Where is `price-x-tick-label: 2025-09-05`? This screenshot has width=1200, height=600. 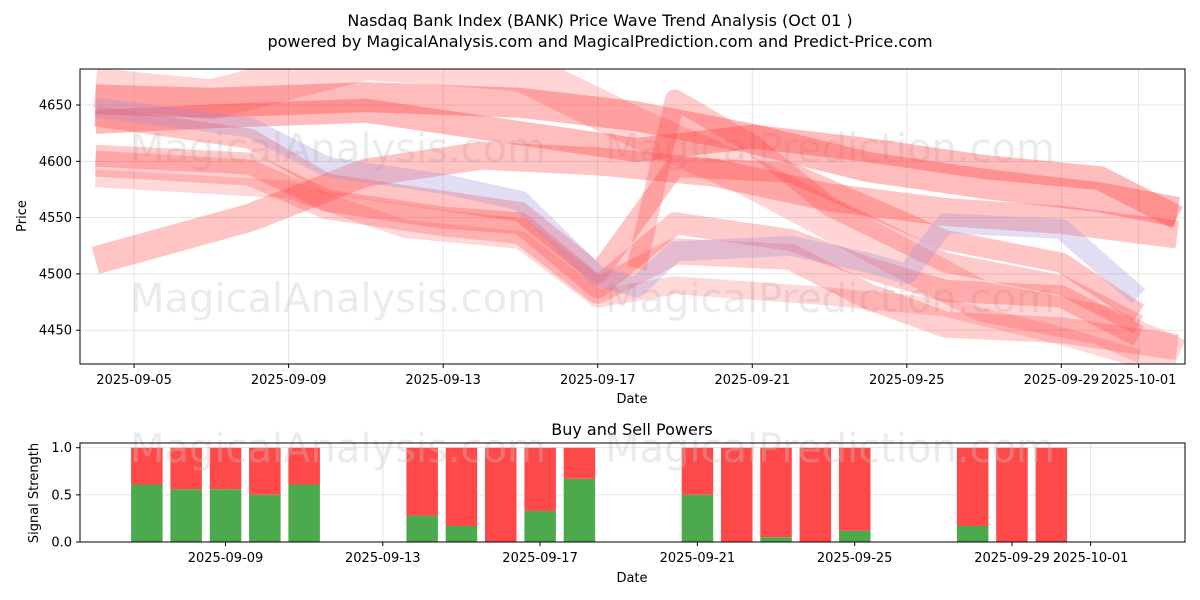 price-x-tick-label: 2025-09-05 is located at coordinates (134, 380).